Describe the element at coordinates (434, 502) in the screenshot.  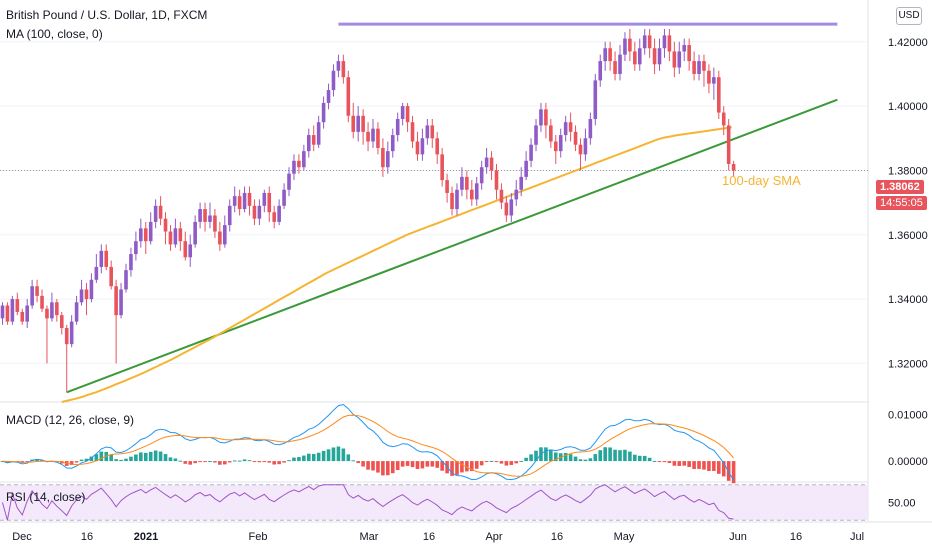
I see `rsi-band` at that location.